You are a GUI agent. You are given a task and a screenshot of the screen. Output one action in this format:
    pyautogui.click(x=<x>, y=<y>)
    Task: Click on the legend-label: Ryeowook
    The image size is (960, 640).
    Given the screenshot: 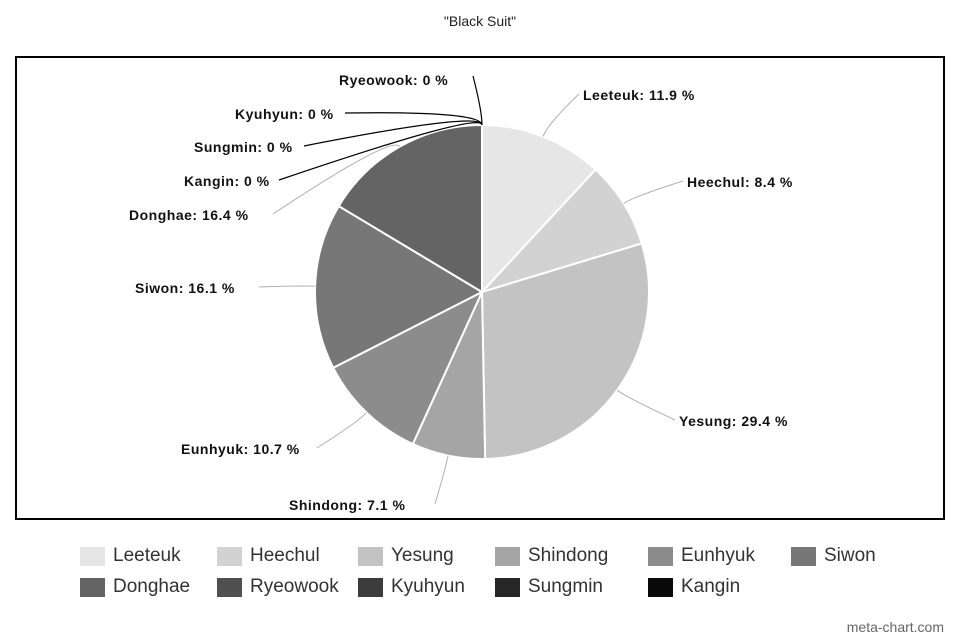 What is the action you would take?
    pyautogui.click(x=294, y=586)
    